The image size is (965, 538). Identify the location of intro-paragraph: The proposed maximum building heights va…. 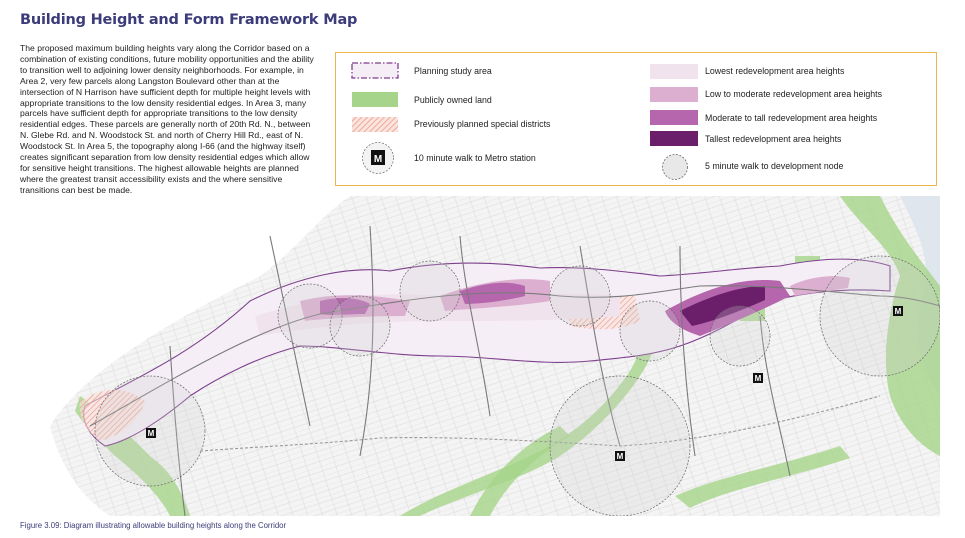
(167, 119).